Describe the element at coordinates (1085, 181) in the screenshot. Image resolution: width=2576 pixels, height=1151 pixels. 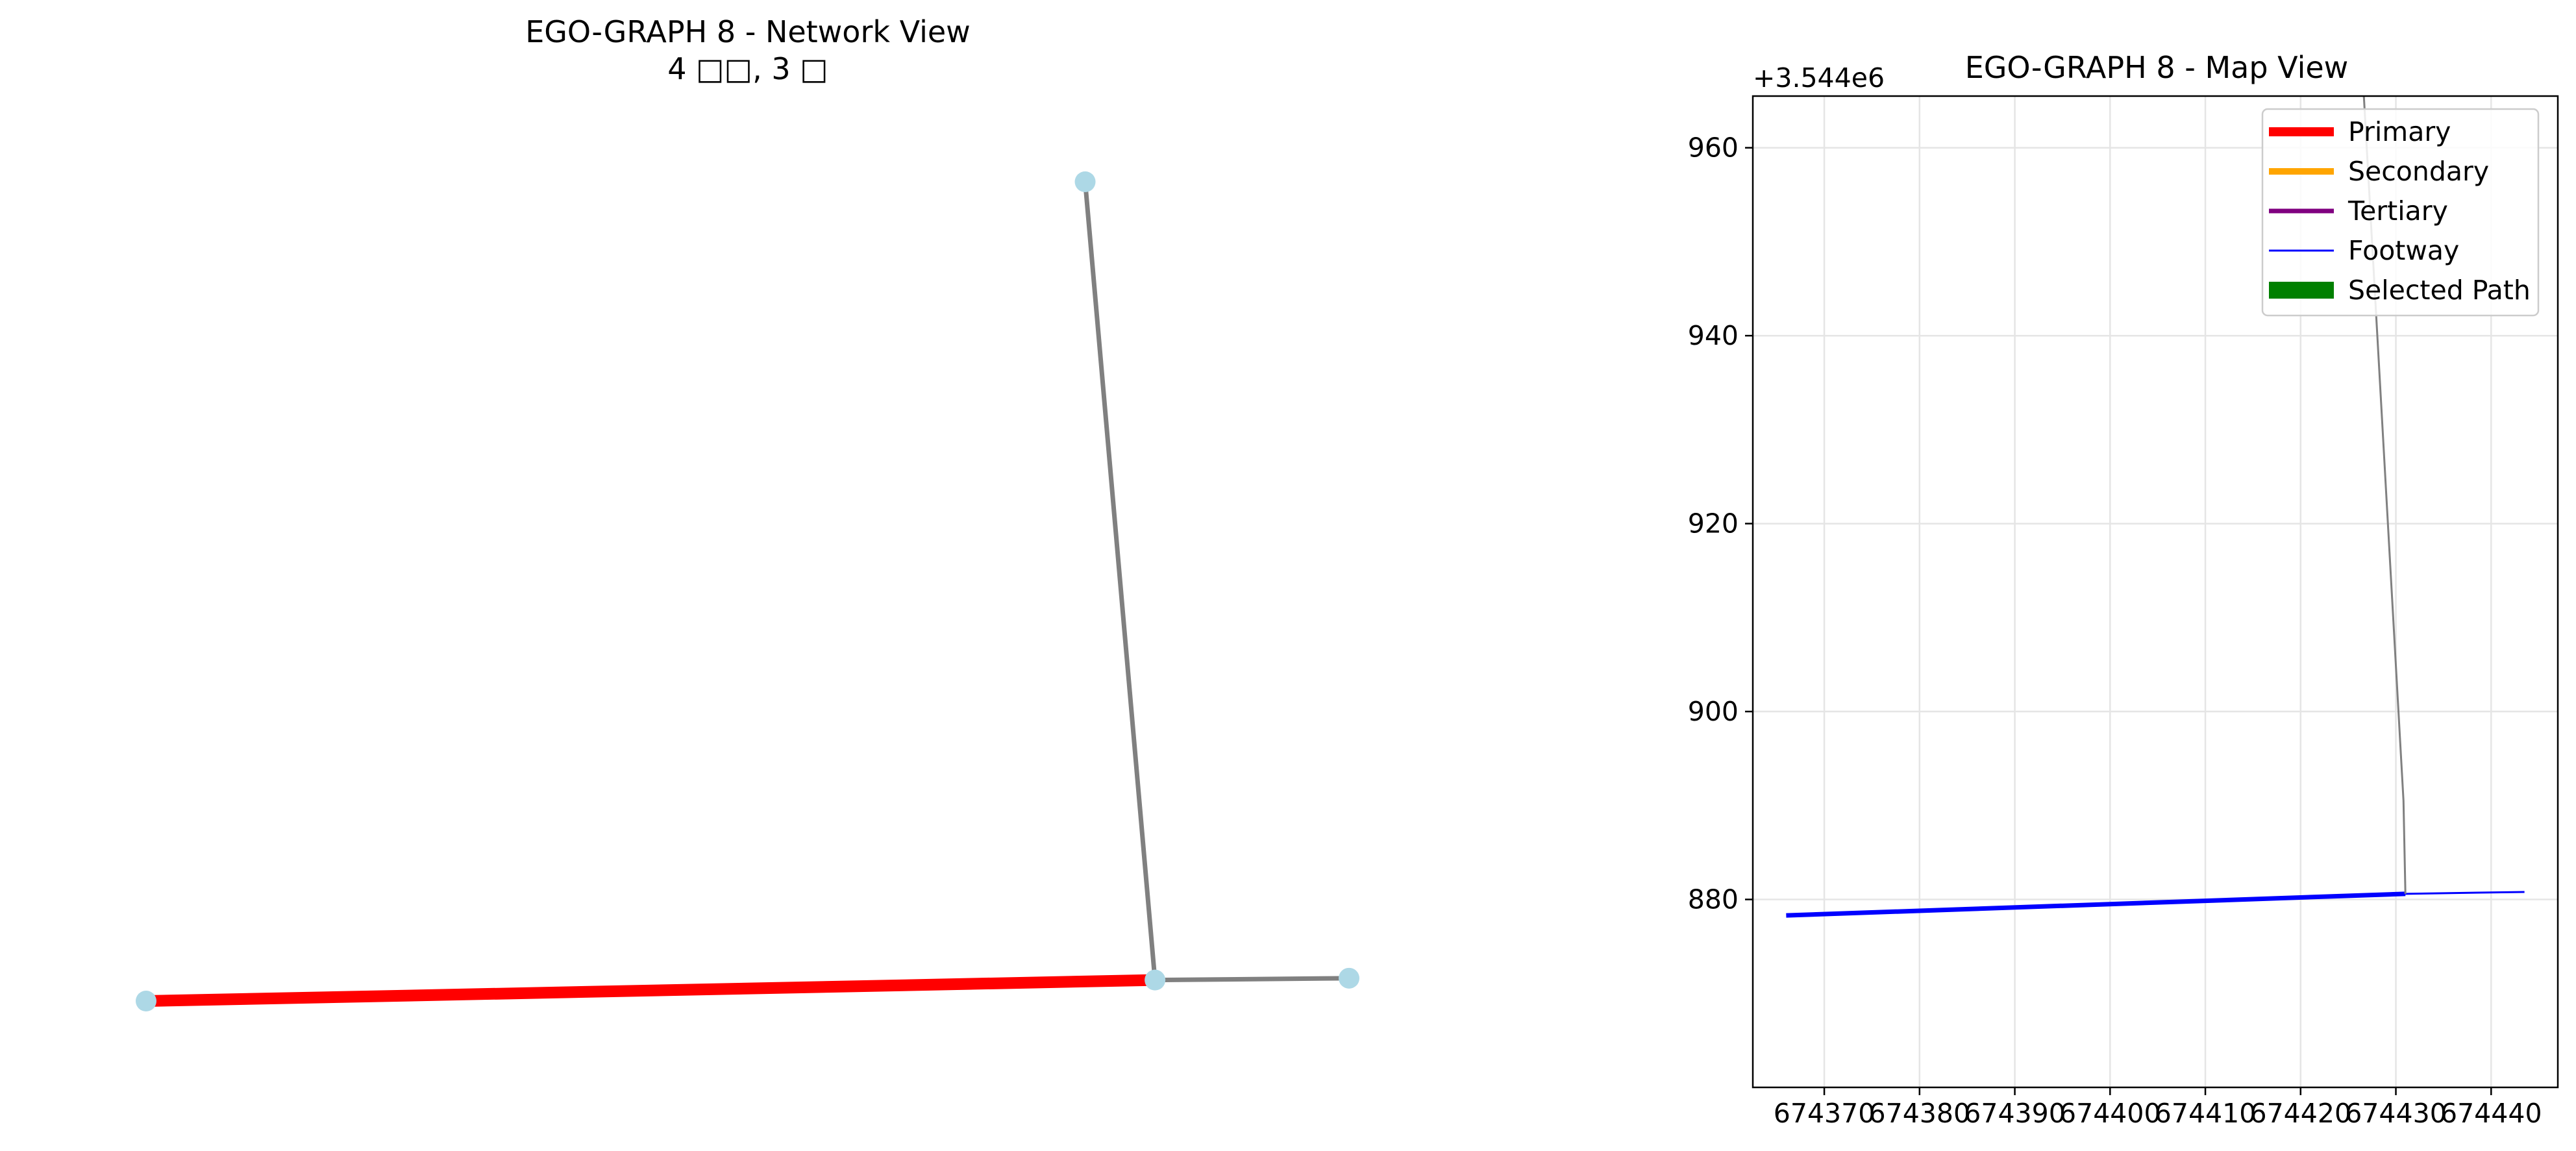
I see `network-node-n4` at that location.